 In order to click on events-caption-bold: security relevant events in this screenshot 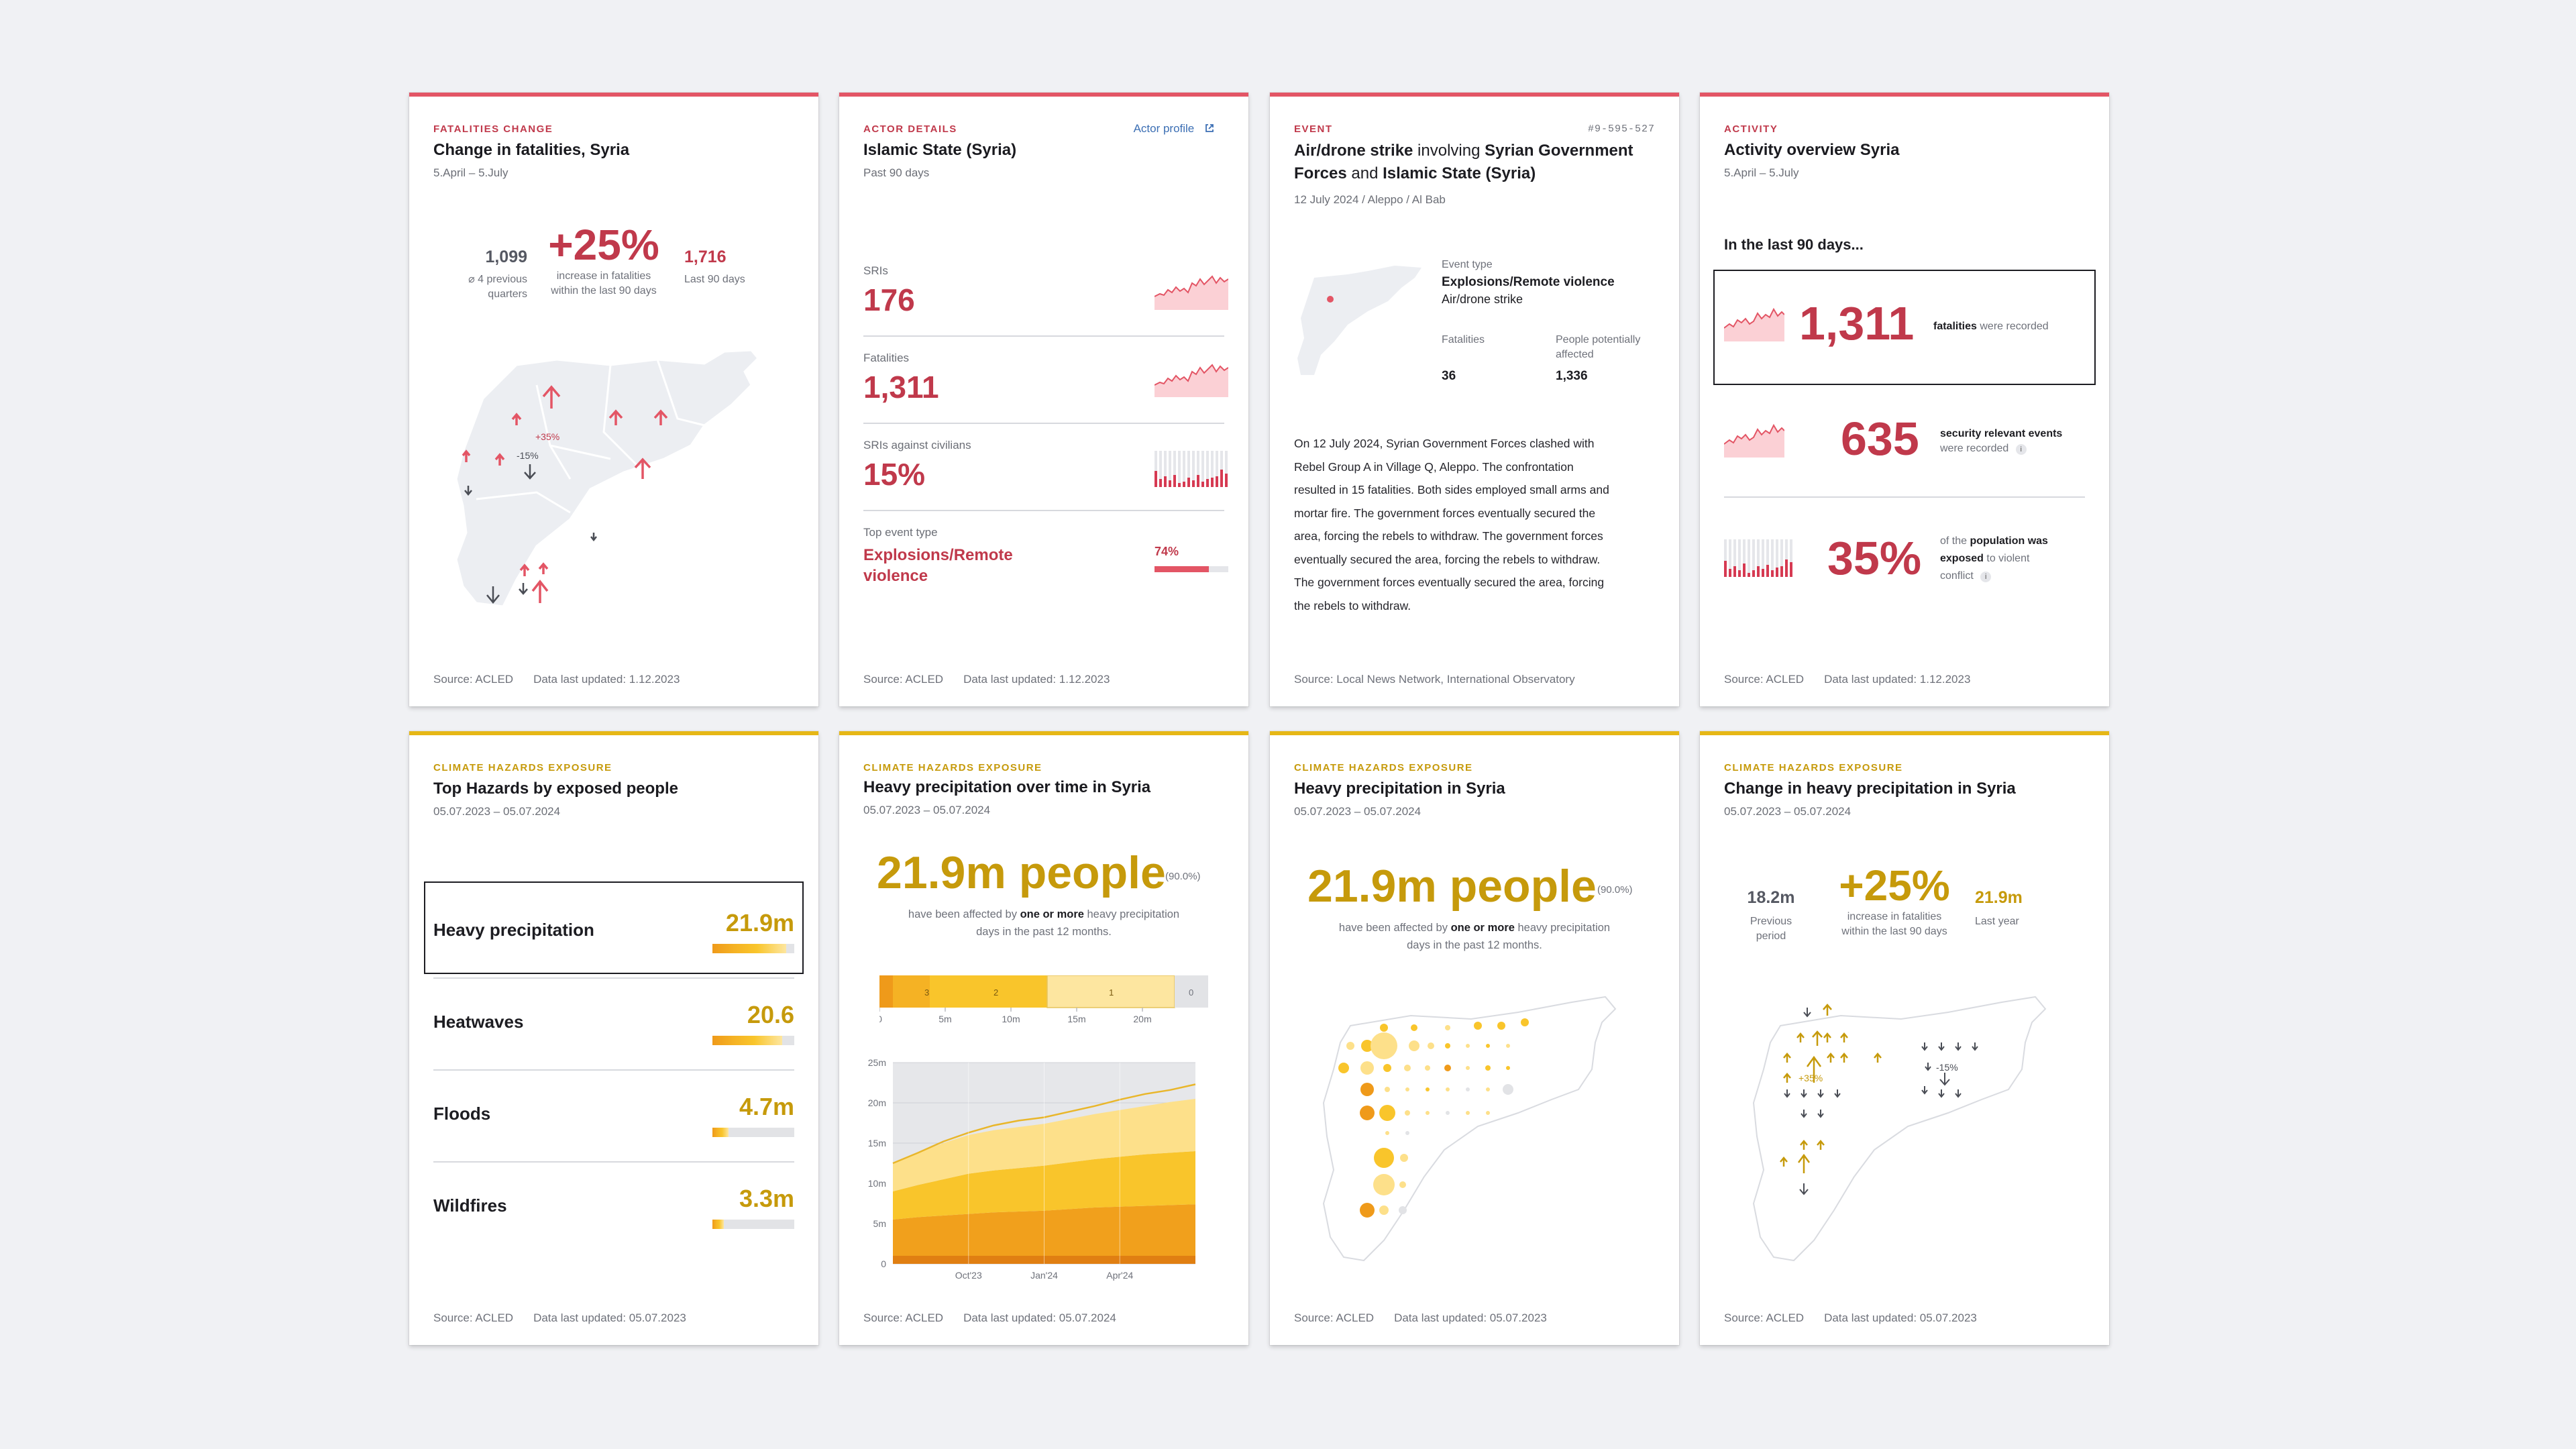, I will do `click(2001, 433)`.